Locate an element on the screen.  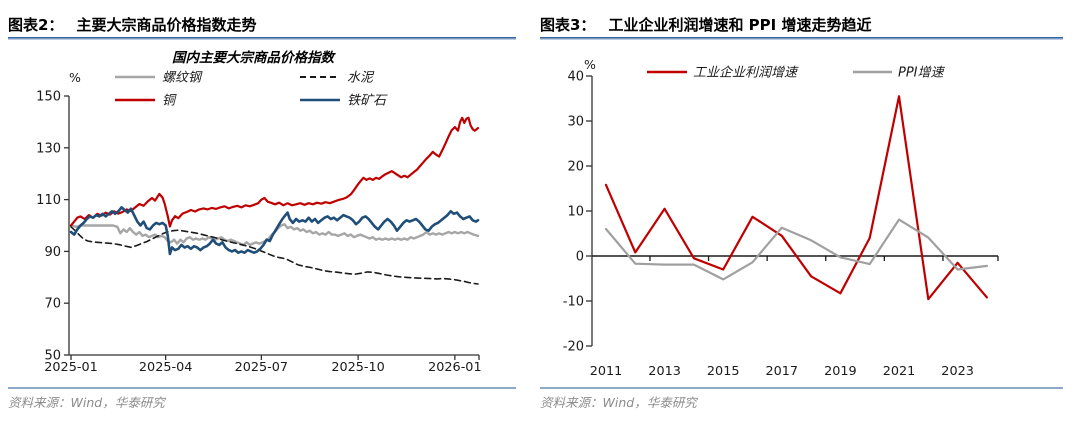
legend-label-industrial-profit-growth: 工业企业利润增速 is located at coordinates (746, 72).